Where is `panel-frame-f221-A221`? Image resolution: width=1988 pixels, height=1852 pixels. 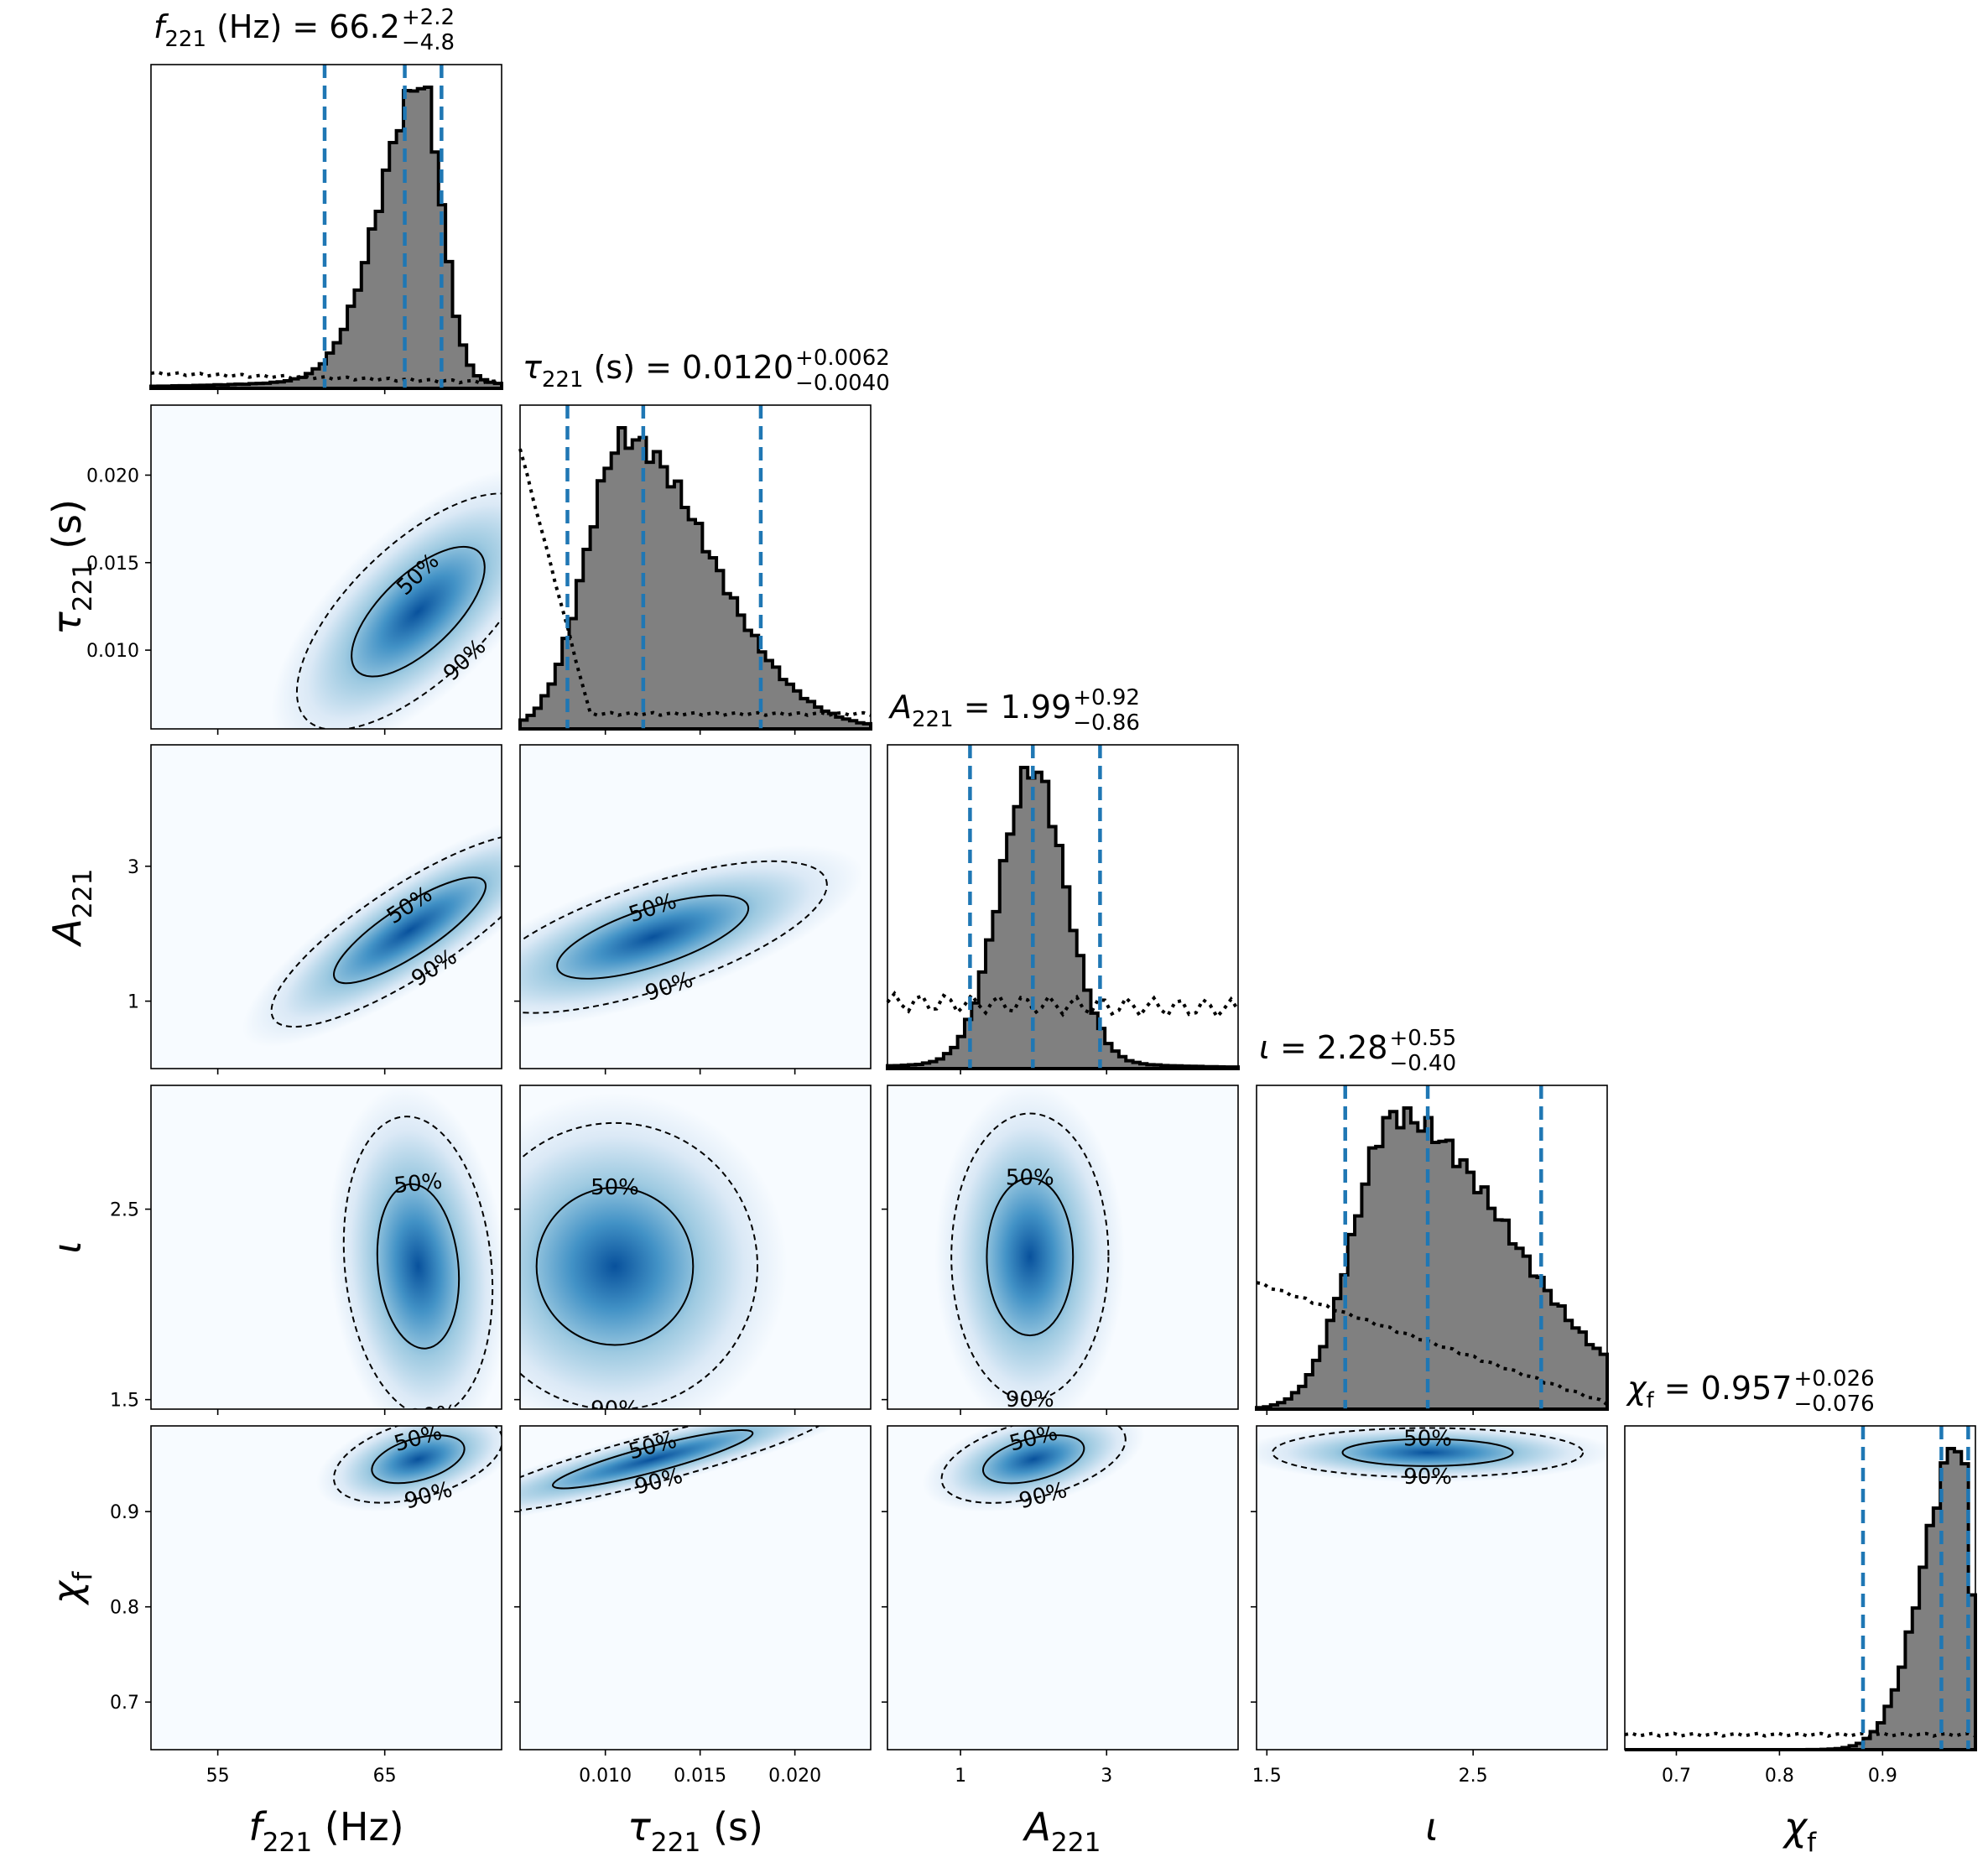 panel-frame-f221-A221 is located at coordinates (326, 906).